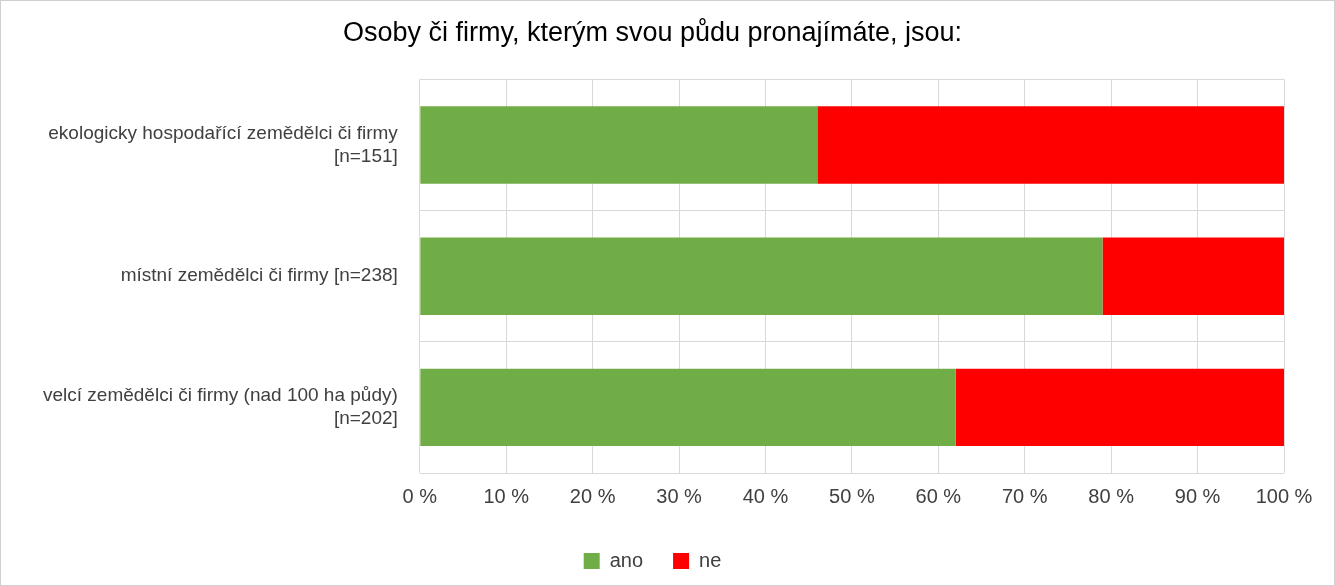  Describe the element at coordinates (679, 495) in the screenshot. I see `x-tick-label: 30 %` at that location.